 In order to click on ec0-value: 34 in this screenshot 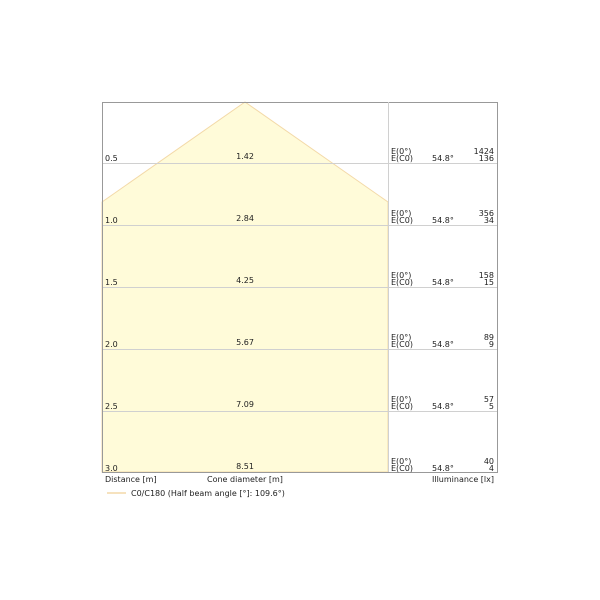, I will do `click(489, 220)`.